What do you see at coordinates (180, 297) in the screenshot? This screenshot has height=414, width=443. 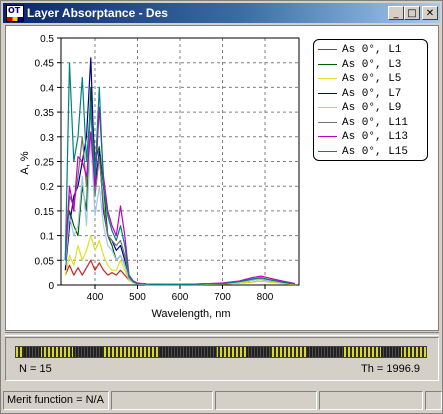 I see `x-tick-label: 600` at bounding box center [180, 297].